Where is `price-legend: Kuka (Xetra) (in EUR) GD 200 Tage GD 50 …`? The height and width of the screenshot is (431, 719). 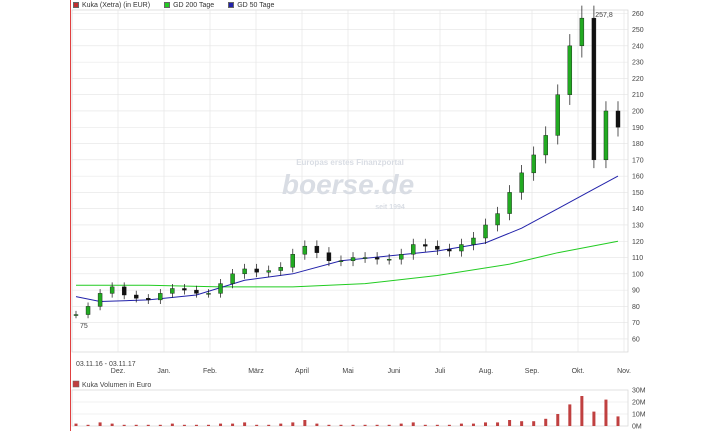
price-legend: Kuka (Xetra) (in EUR) GD 200 Tage GD 50 … is located at coordinates (180, 5).